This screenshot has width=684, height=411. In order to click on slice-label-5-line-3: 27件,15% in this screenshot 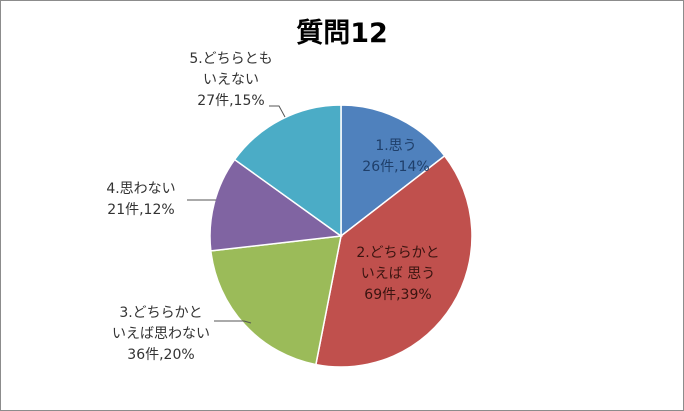, I will do `click(230, 101)`.